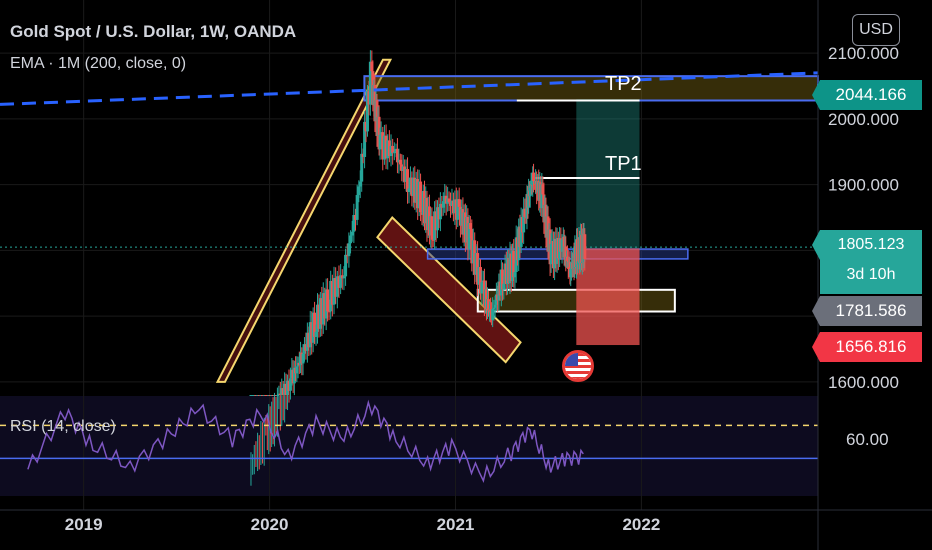 Image resolution: width=932 pixels, height=550 pixels. What do you see at coordinates (867, 347) in the screenshot?
I see `stop-price-tag: 1656.816` at bounding box center [867, 347].